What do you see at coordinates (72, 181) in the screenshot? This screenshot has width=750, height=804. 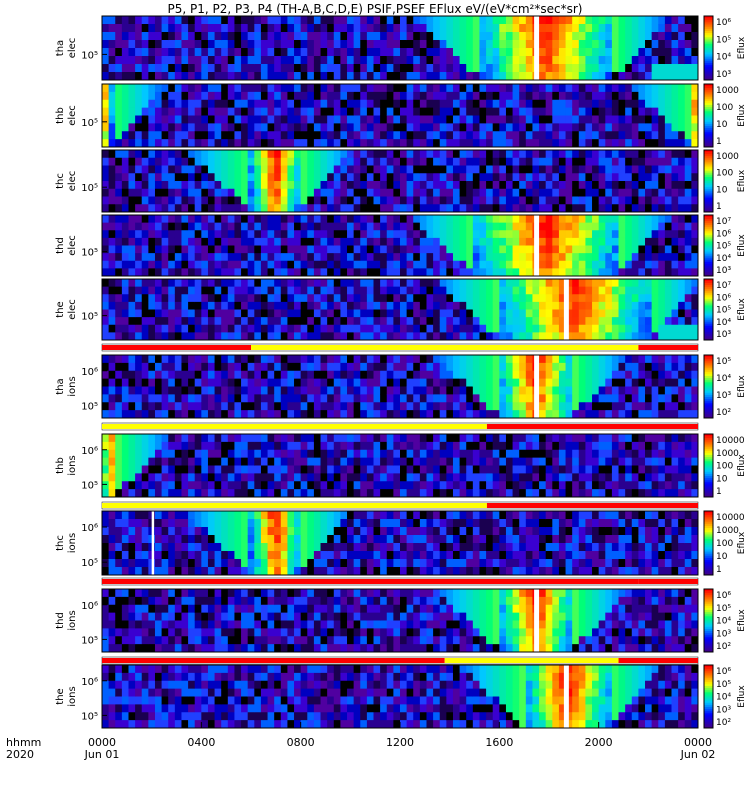 I see `thc-elec-ylabel-2: elec` at bounding box center [72, 181].